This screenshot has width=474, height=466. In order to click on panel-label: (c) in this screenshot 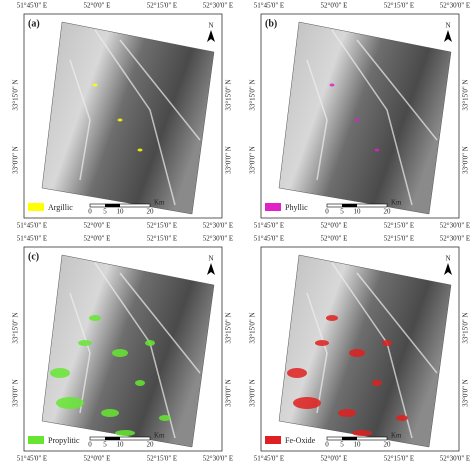, I will do `click(33, 256)`.